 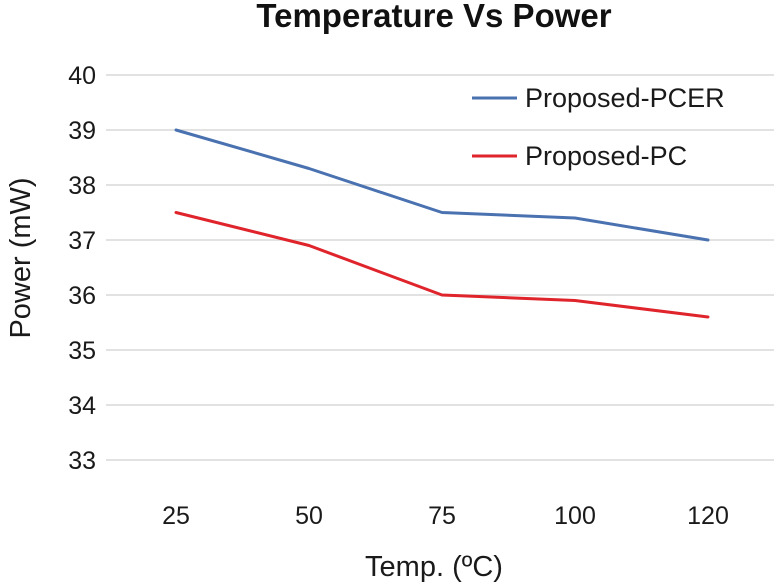 I want to click on legend-label-1: Proposed-PCER, so click(x=625, y=98).